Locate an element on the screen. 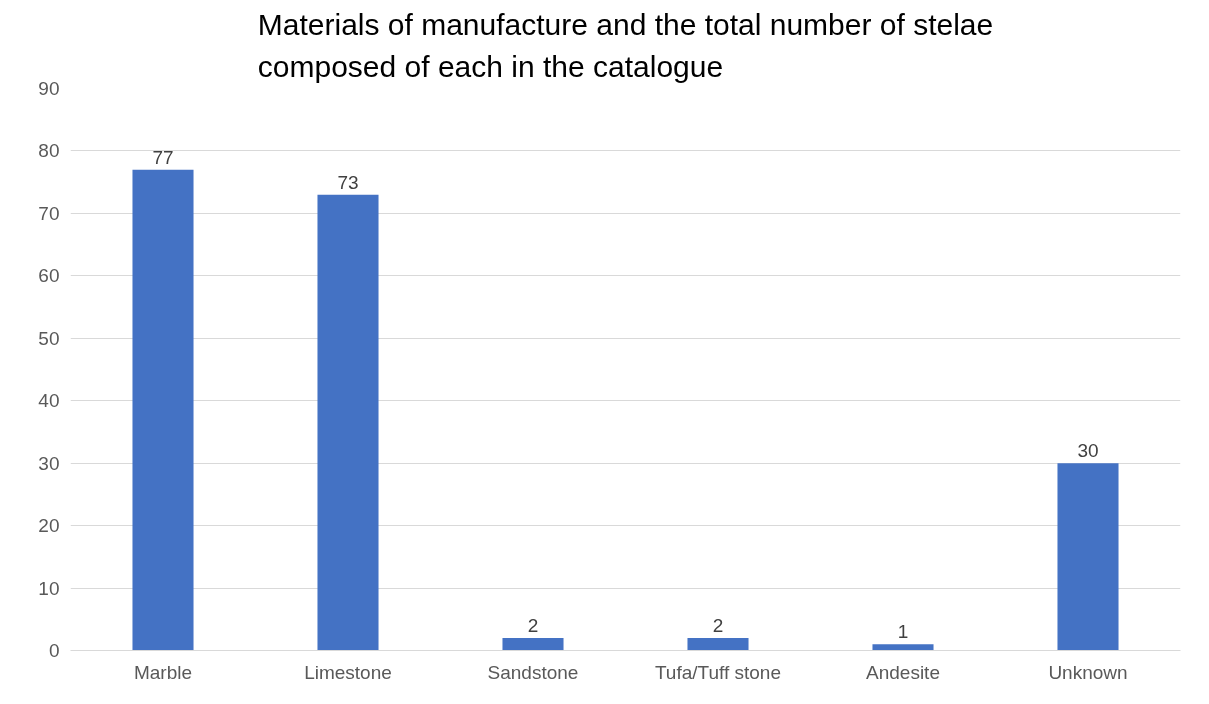 This screenshot has height=704, width=1209. y-tick-label: 90 is located at coordinates (49, 88).